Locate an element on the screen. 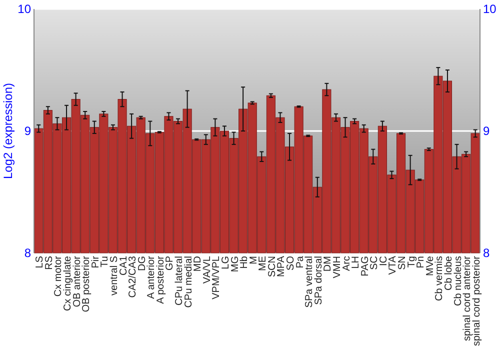  x-tick-label: A posterior is located at coordinates (160, 279).